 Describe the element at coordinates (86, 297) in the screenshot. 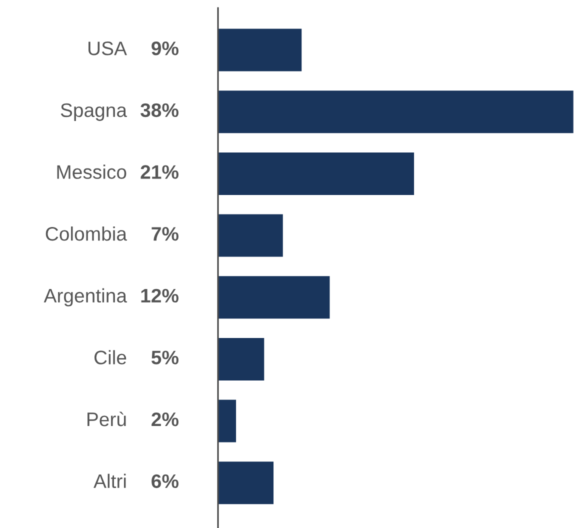

I see `y-tick-label: Argentina` at that location.